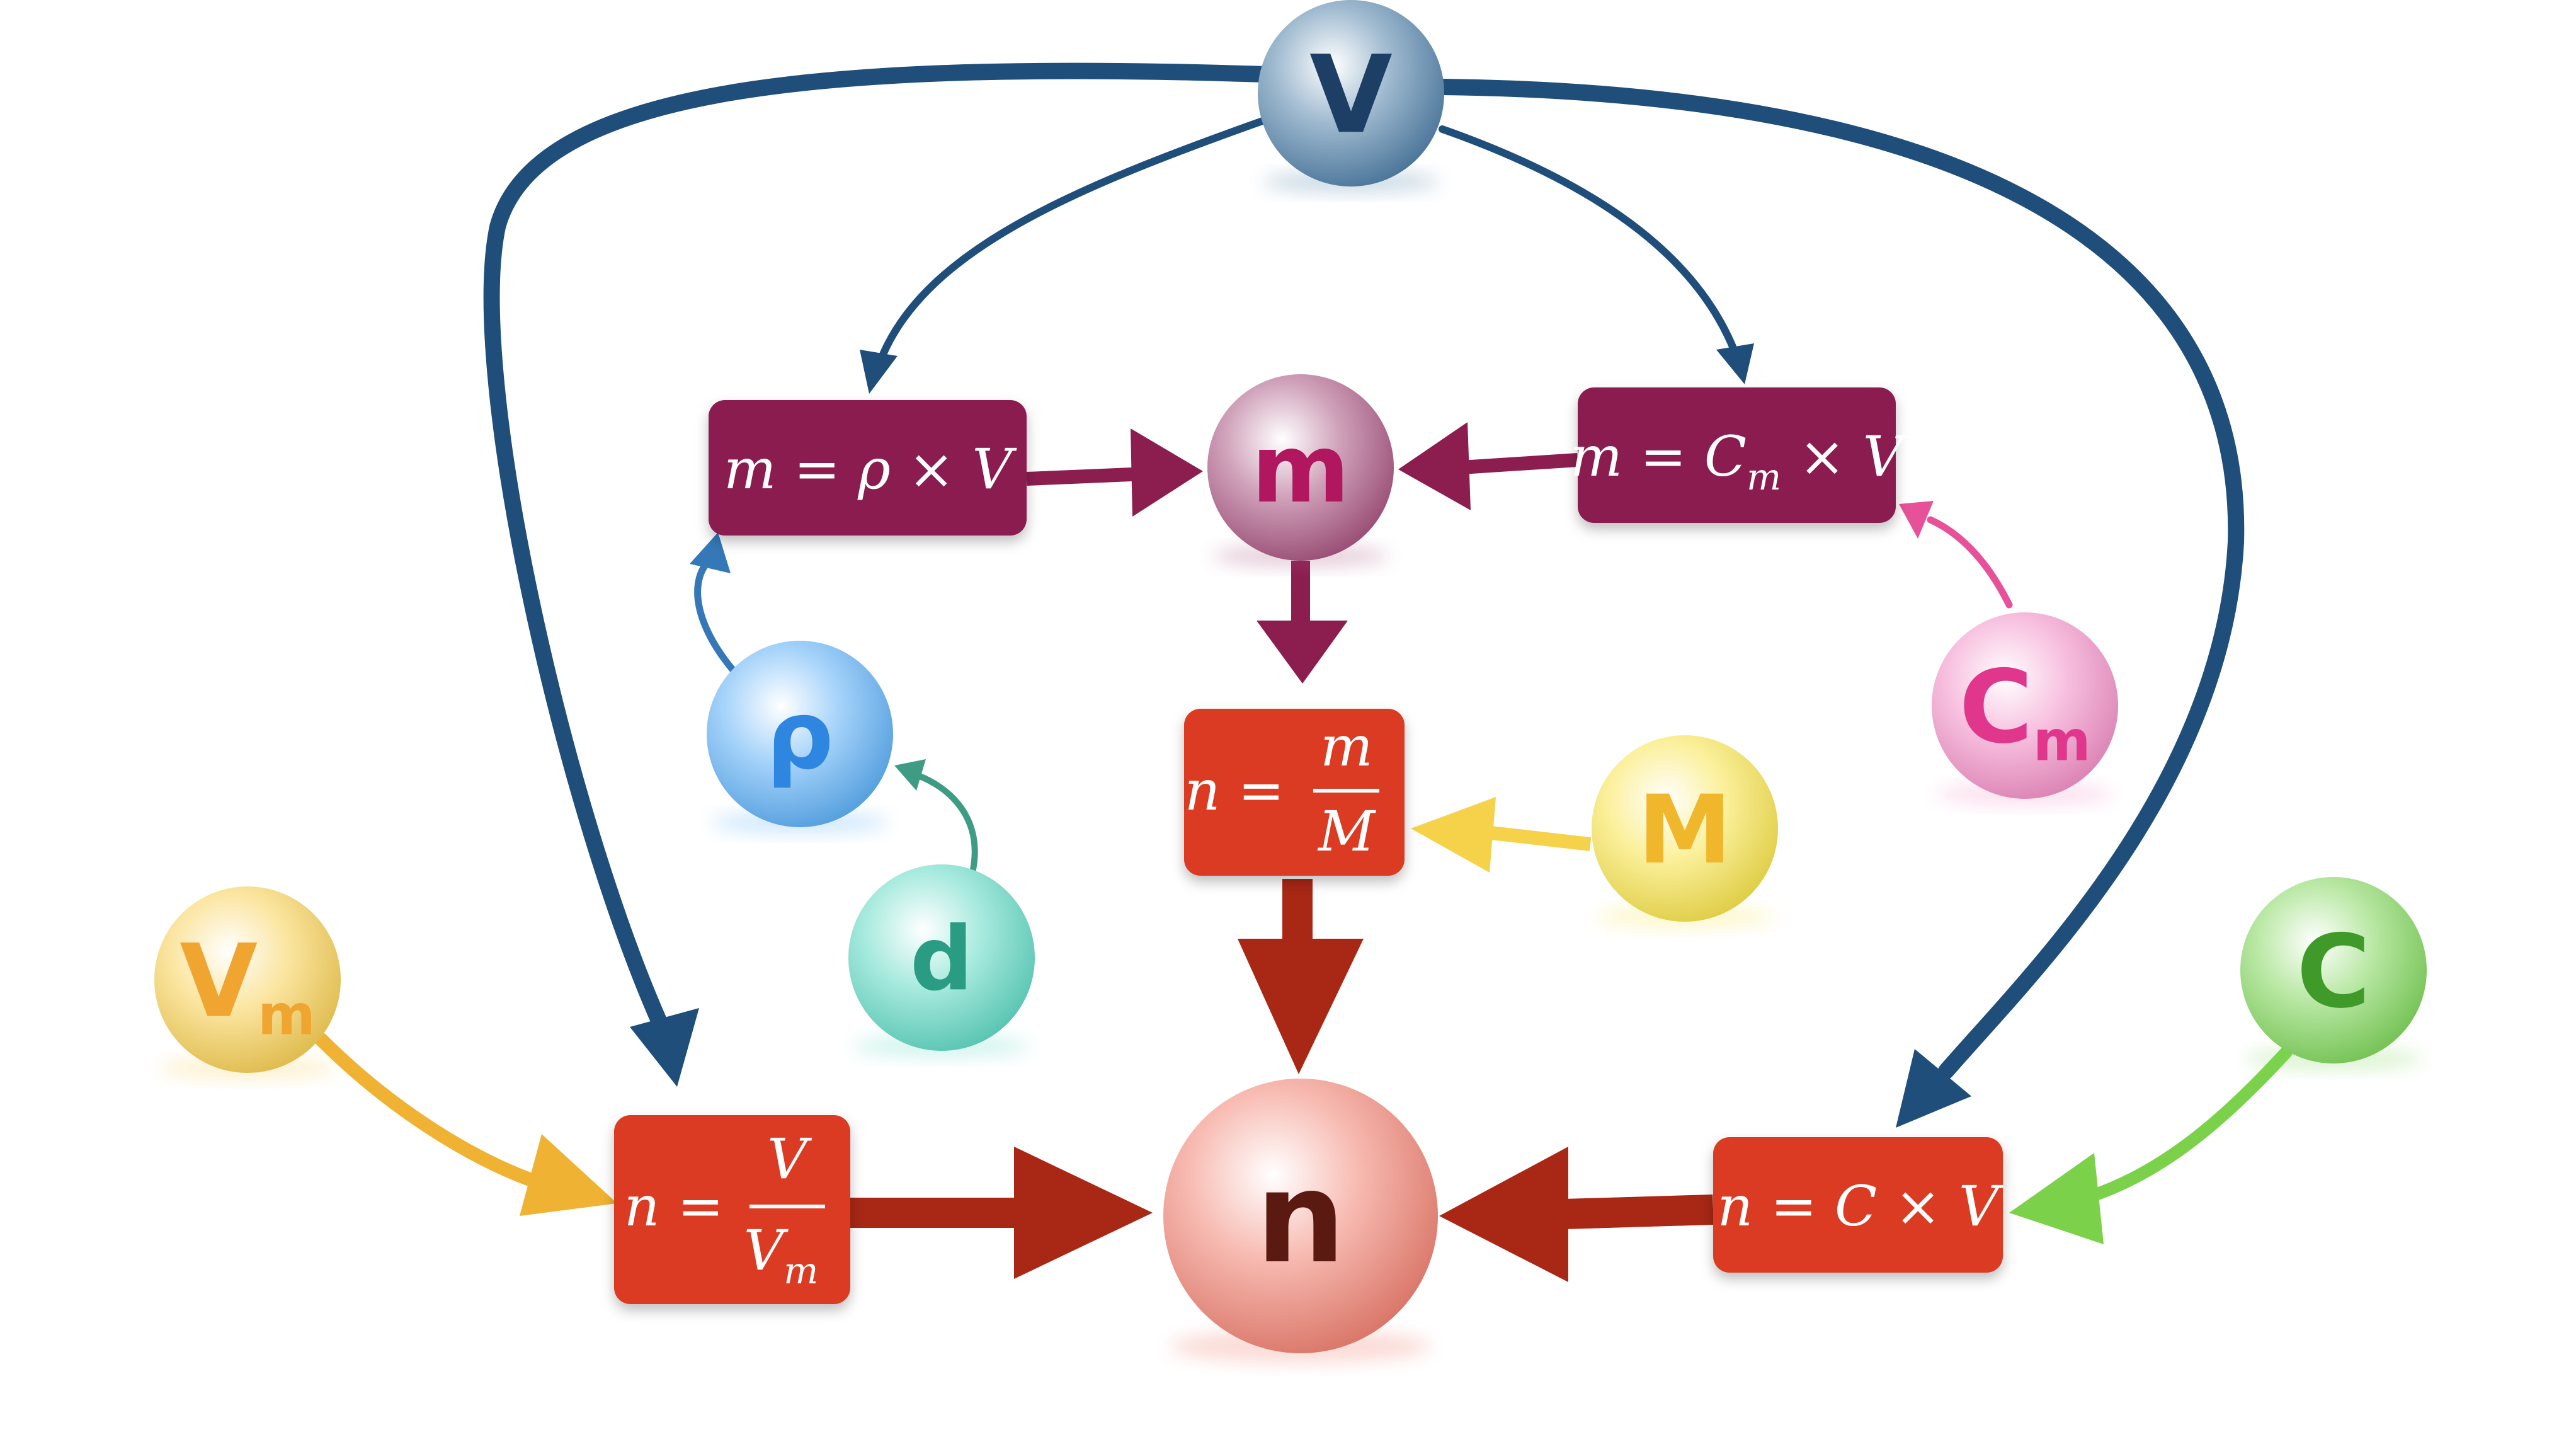 This screenshot has width=2576, height=1444. I want to click on formula-m-rho-V-text: m = ρ × V, so click(871, 469).